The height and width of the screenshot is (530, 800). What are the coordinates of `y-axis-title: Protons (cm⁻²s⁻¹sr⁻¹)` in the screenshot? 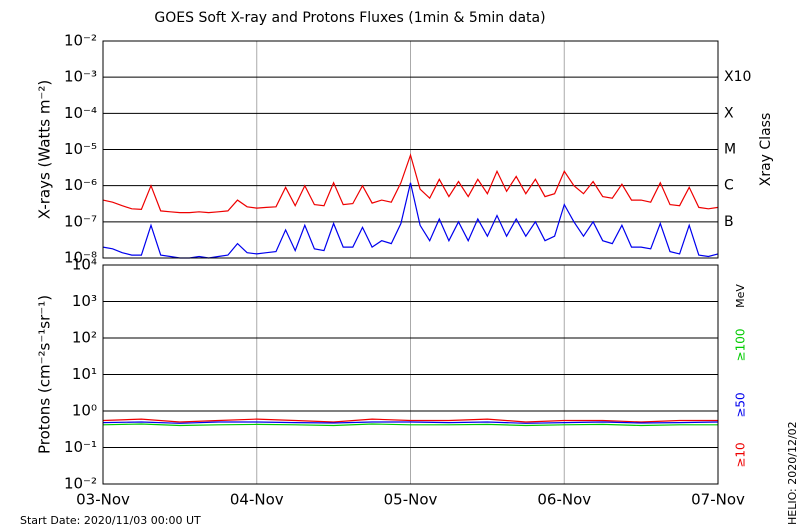 It's located at (45, 374).